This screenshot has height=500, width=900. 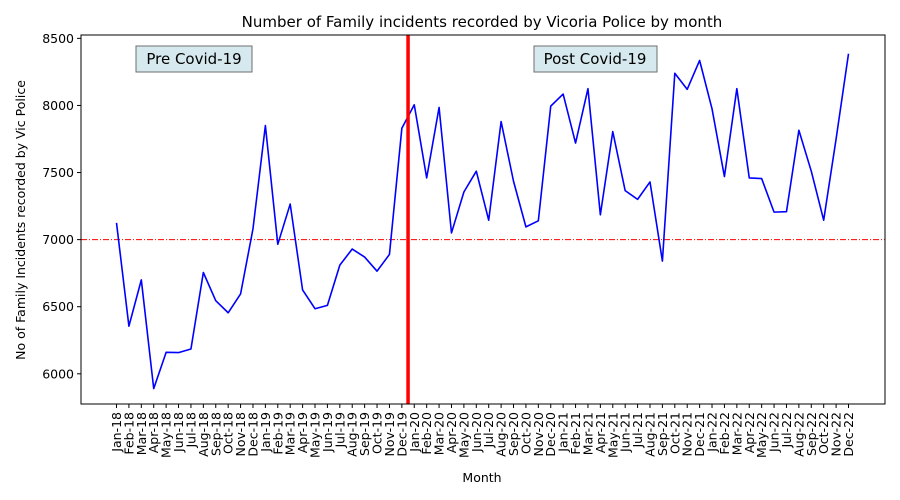 I want to click on x-tick-label: Mar-19, so click(x=290, y=433).